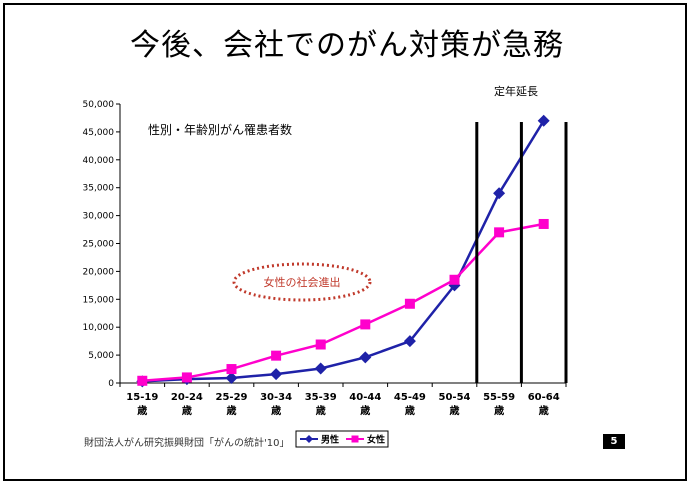 The width and height of the screenshot is (694, 488). I want to click on legend-label: 女性, so click(376, 440).